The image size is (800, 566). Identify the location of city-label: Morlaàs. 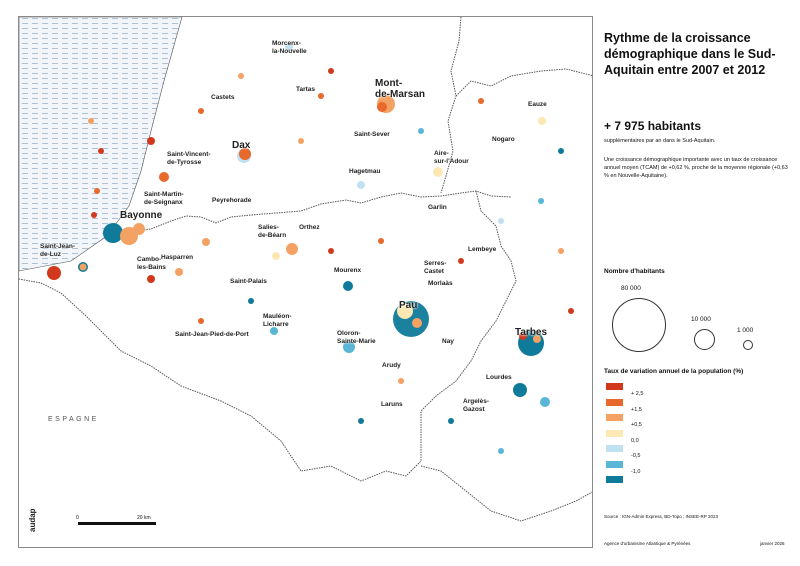
(440, 283).